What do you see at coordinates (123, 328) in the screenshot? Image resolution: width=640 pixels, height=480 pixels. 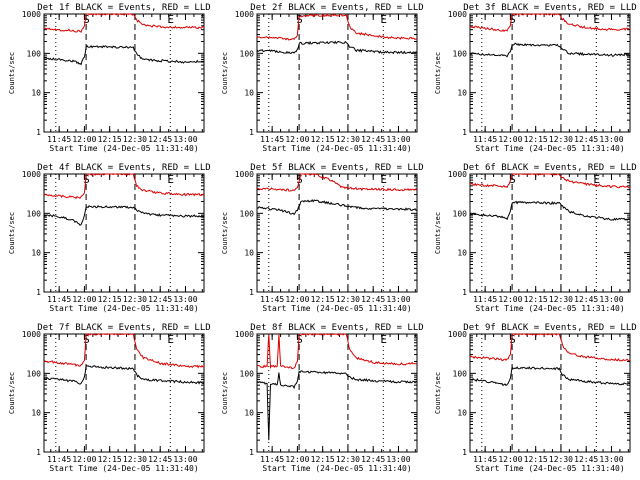 I see `panel-title: Det 7f BLACK = Events, RED = LLD` at bounding box center [123, 328].